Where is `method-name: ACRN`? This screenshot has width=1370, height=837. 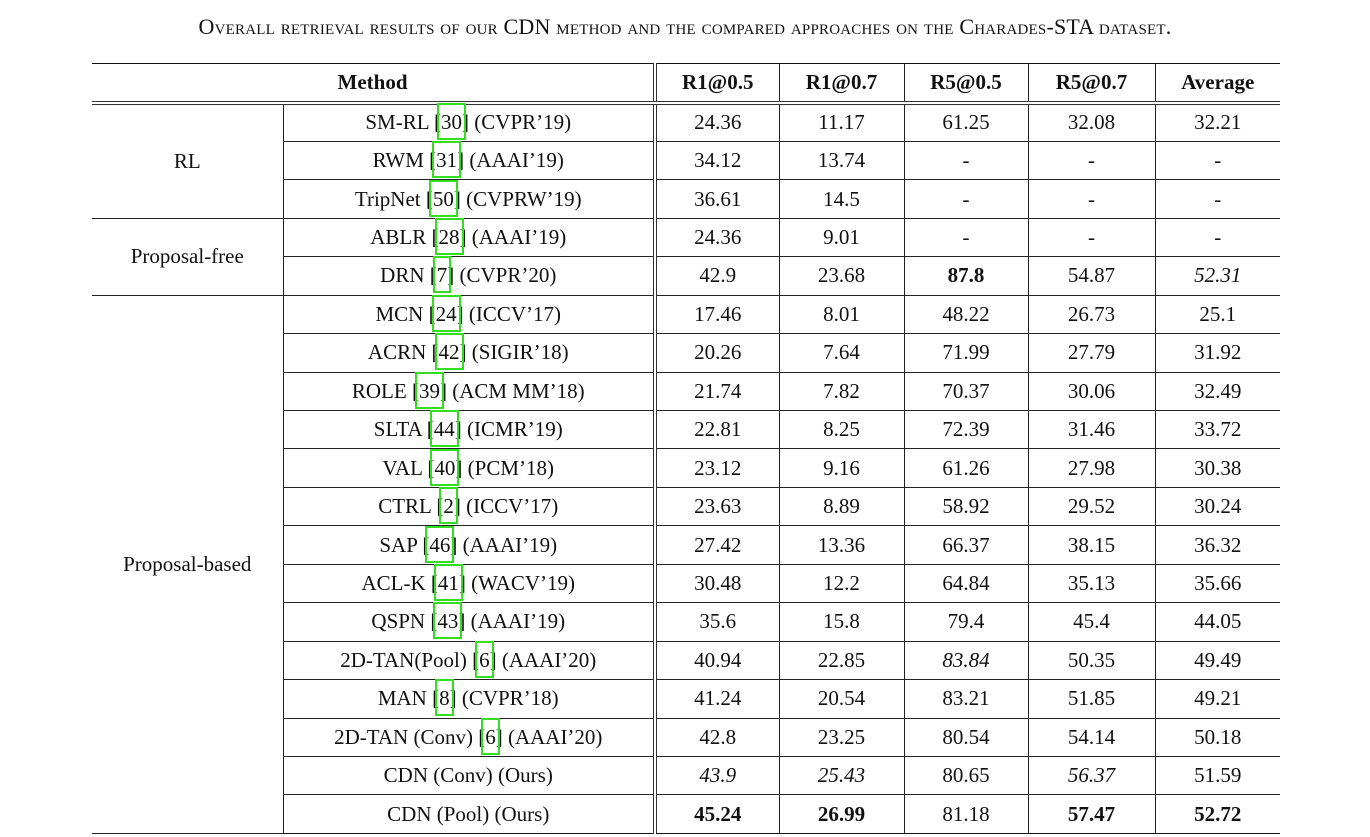 method-name: ACRN is located at coordinates (397, 352).